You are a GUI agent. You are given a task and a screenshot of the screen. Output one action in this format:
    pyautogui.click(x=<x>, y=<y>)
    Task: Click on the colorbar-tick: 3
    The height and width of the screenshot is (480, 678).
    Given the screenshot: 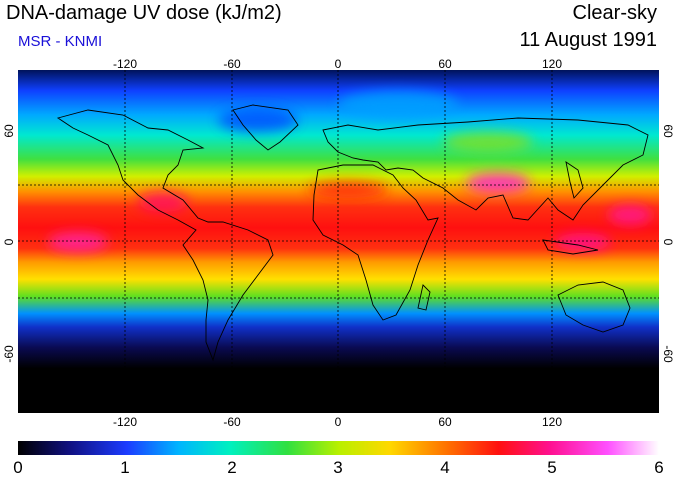 What is the action you would take?
    pyautogui.click(x=338, y=467)
    